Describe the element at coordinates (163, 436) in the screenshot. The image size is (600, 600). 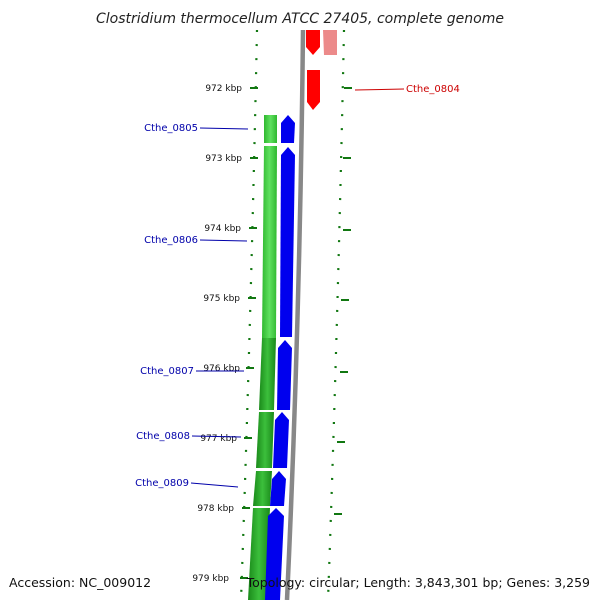
I see `gene-label: Cthe_0808` at that location.